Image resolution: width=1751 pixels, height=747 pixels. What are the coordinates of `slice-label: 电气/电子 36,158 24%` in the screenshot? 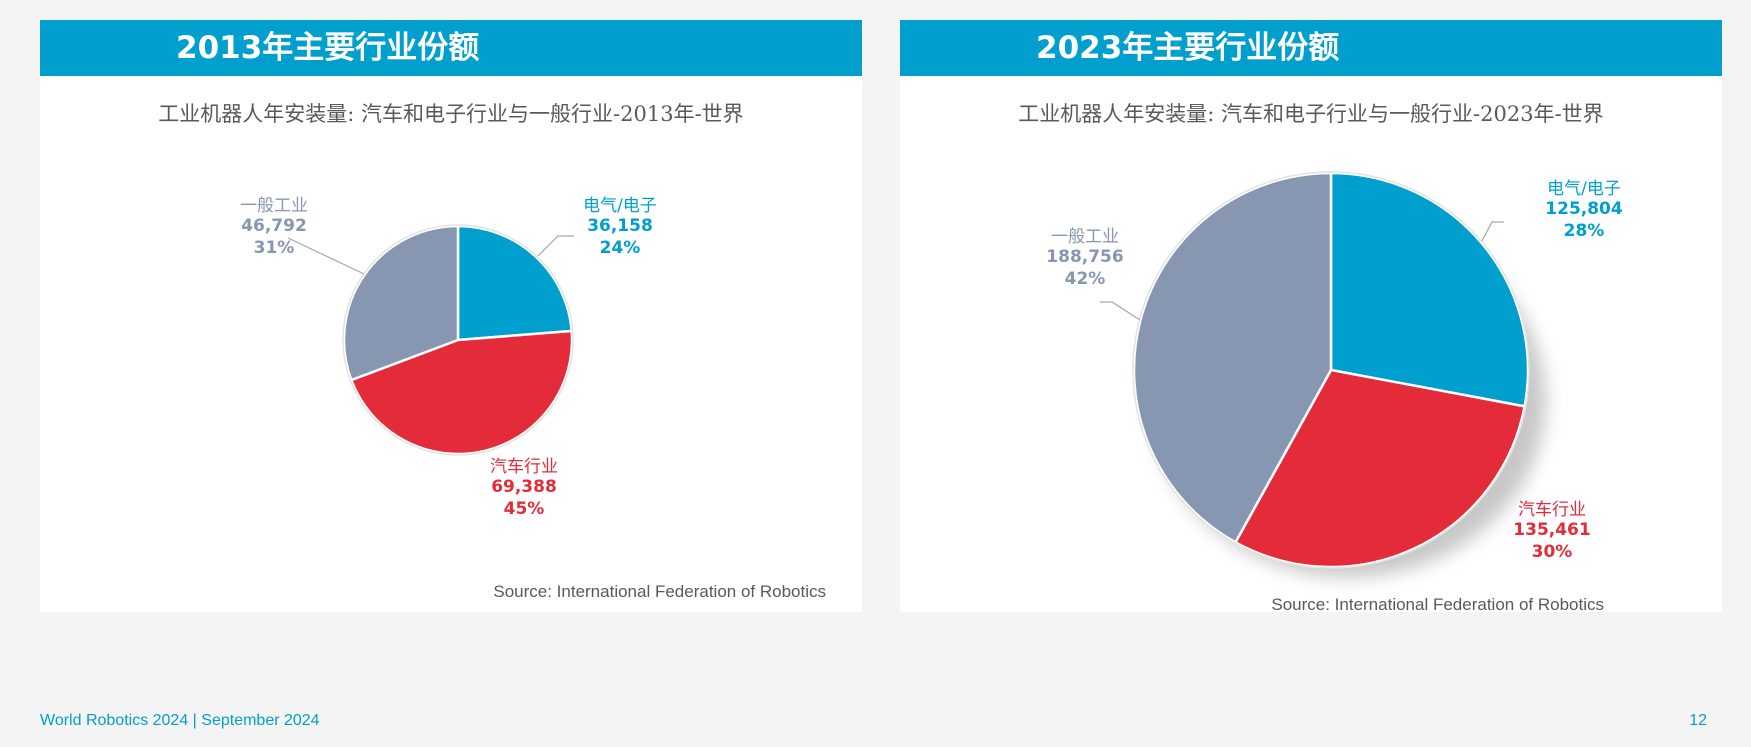 It's located at (620, 227).